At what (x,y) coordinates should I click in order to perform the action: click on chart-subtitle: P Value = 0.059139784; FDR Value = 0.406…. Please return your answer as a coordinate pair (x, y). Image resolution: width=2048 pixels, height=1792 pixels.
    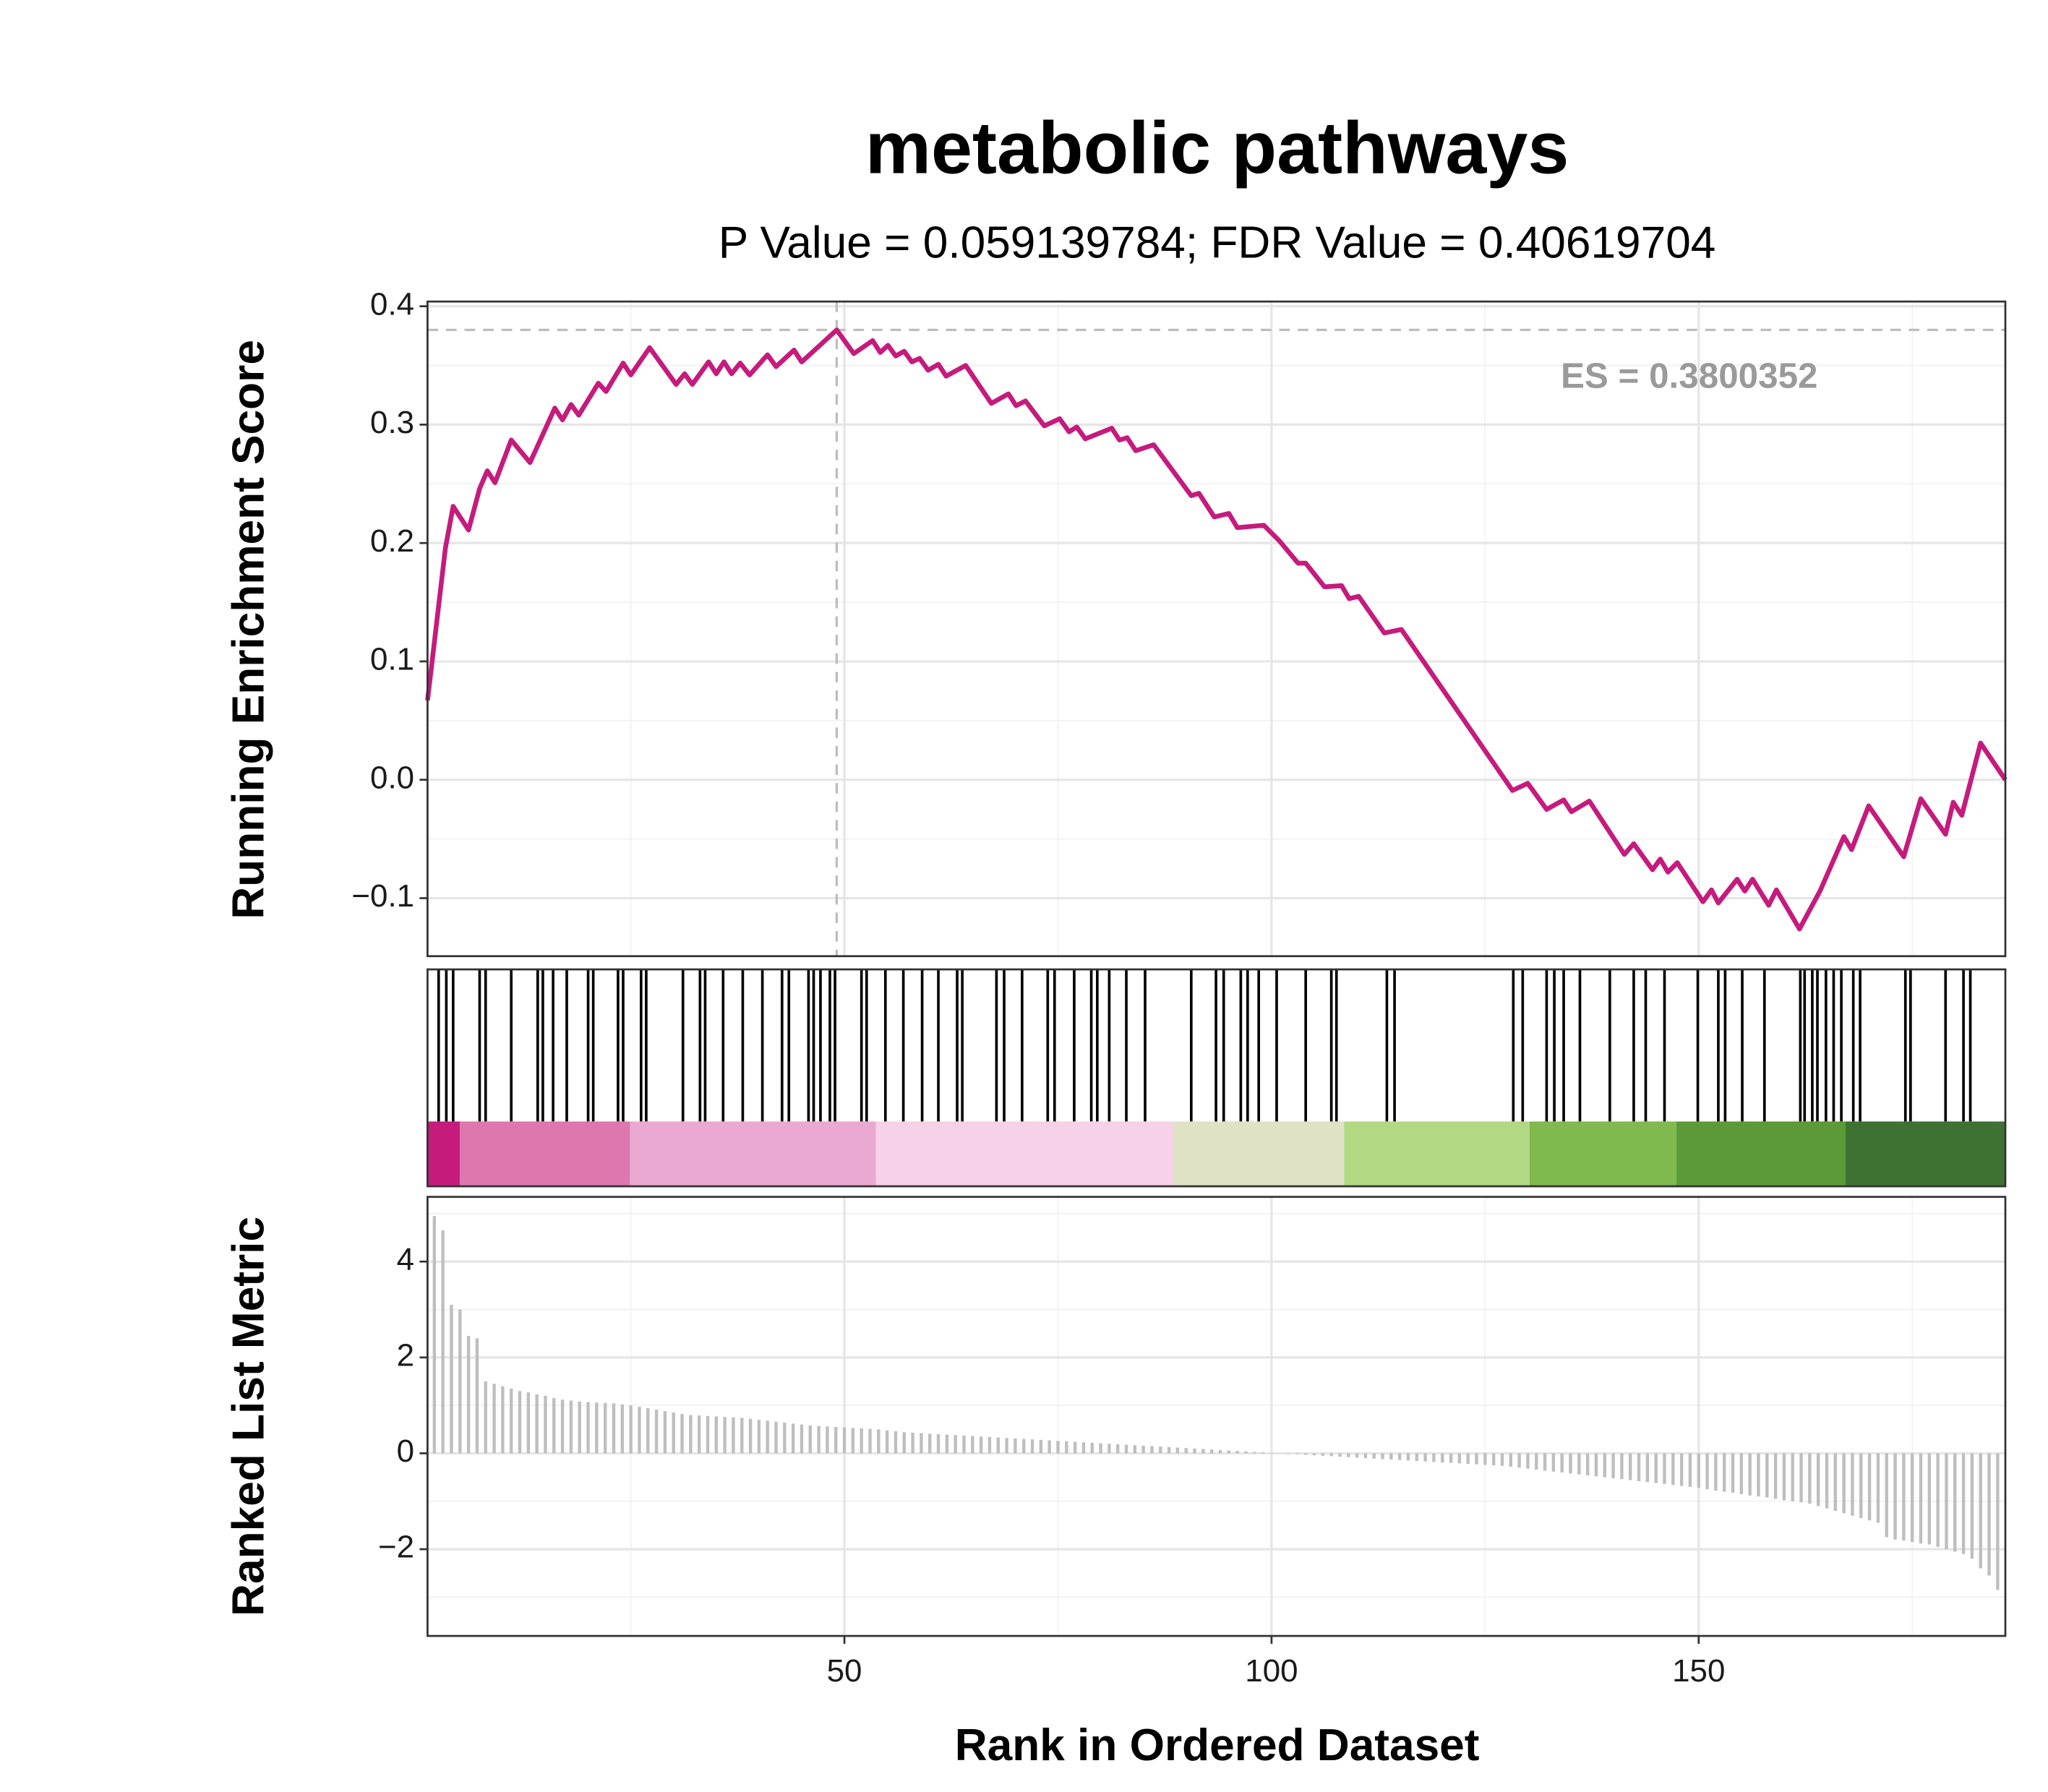
    Looking at the image, I should click on (1217, 243).